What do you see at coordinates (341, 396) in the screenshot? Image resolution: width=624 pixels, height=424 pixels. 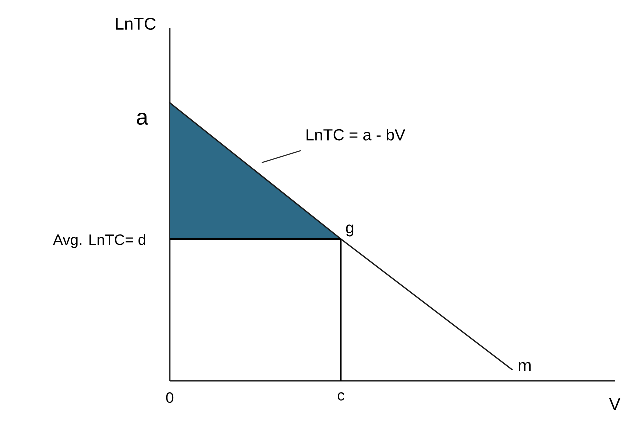 I see `x-tick-label: c` at bounding box center [341, 396].